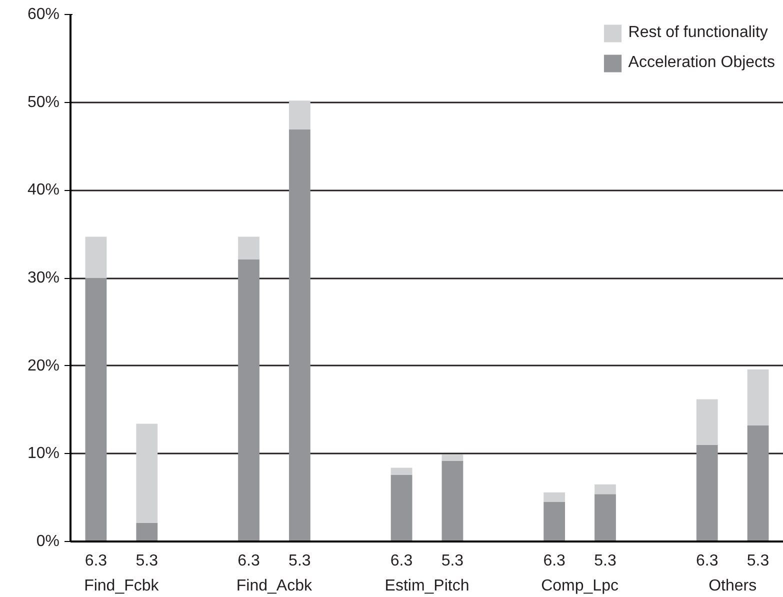 The width and height of the screenshot is (783, 597). Describe the element at coordinates (48, 541) in the screenshot. I see `y-tick-label: 0%` at that location.